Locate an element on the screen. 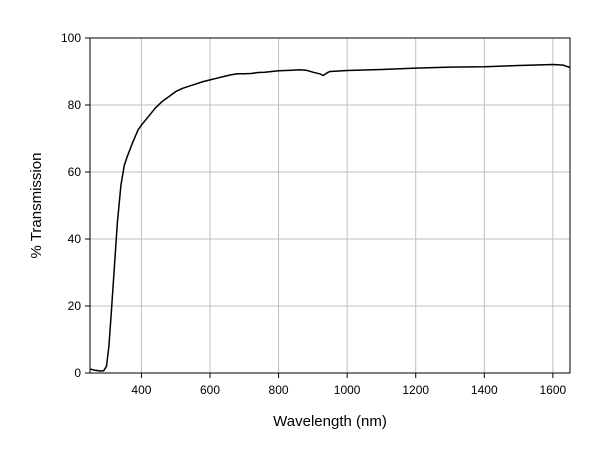  x-axis-ticks: 400 600 800 1000 1200 1400 1600 is located at coordinates (349, 385).